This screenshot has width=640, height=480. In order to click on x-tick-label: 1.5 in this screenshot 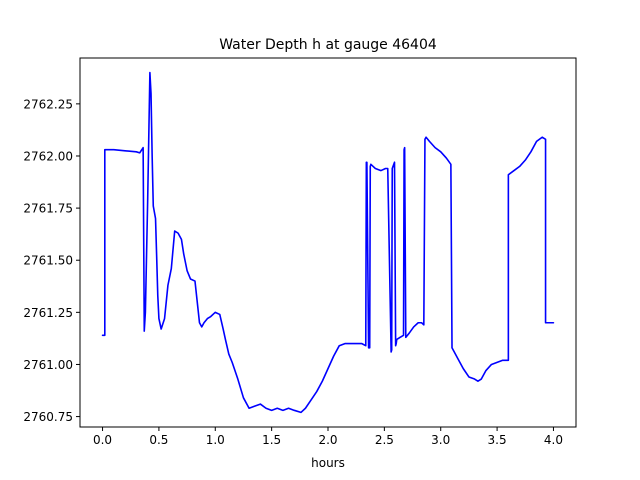, I will do `click(271, 440)`.